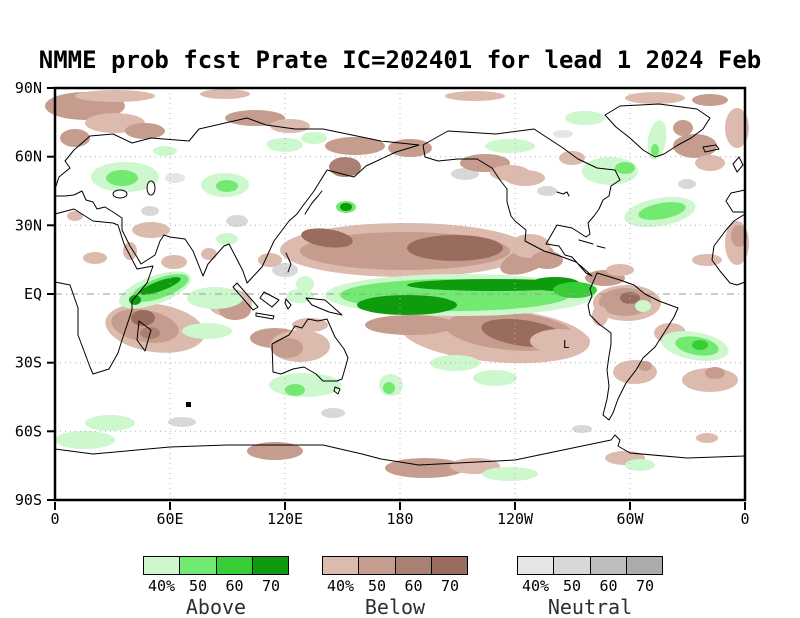  What do you see at coordinates (28, 431) in the screenshot?
I see `y-tick-label: 60S` at bounding box center [28, 431].